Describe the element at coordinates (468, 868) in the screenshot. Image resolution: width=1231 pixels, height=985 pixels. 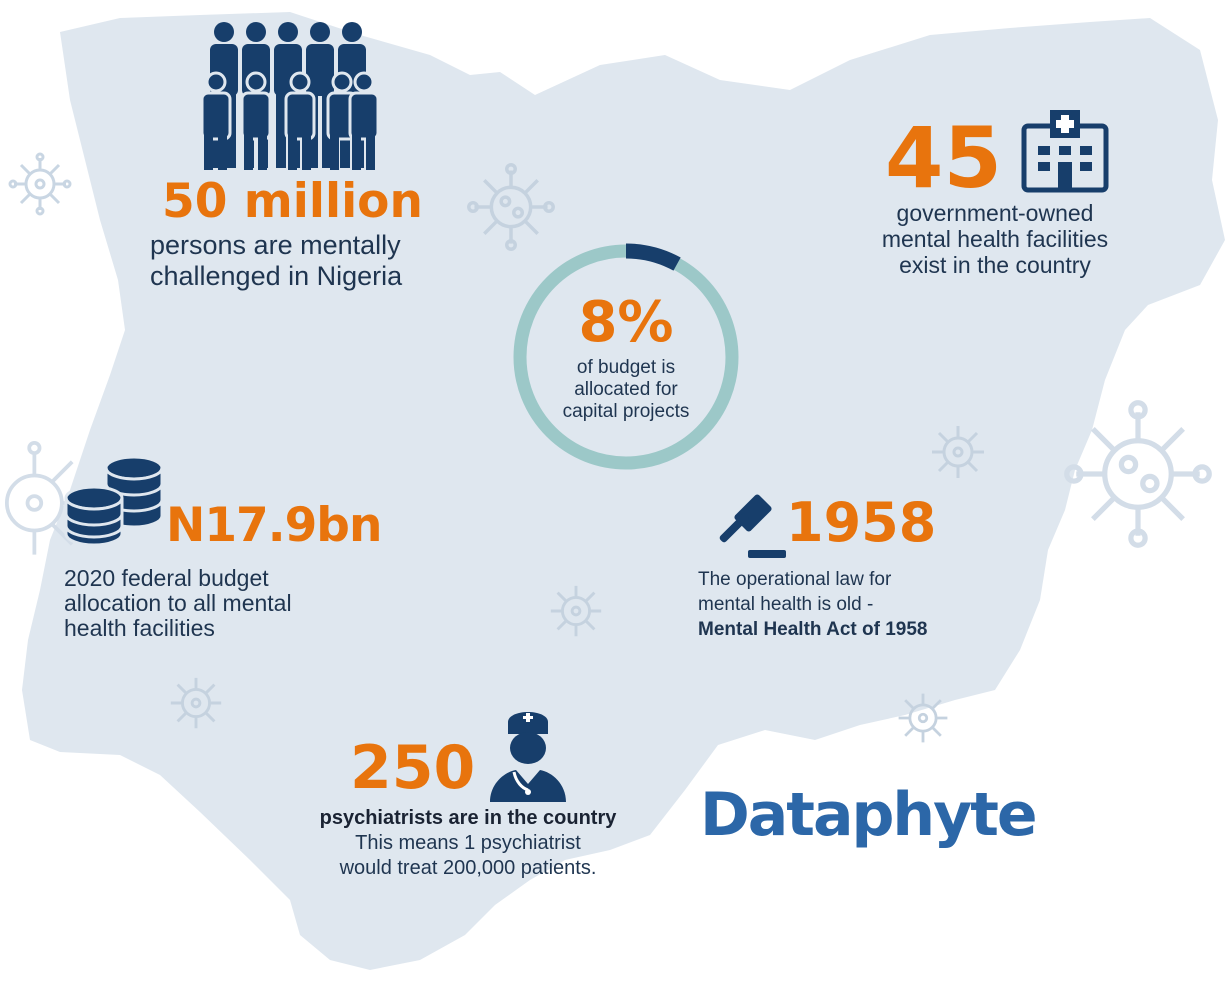
I see `psychiatrists-desc-line: would treat 200,000 patients.` at that location.